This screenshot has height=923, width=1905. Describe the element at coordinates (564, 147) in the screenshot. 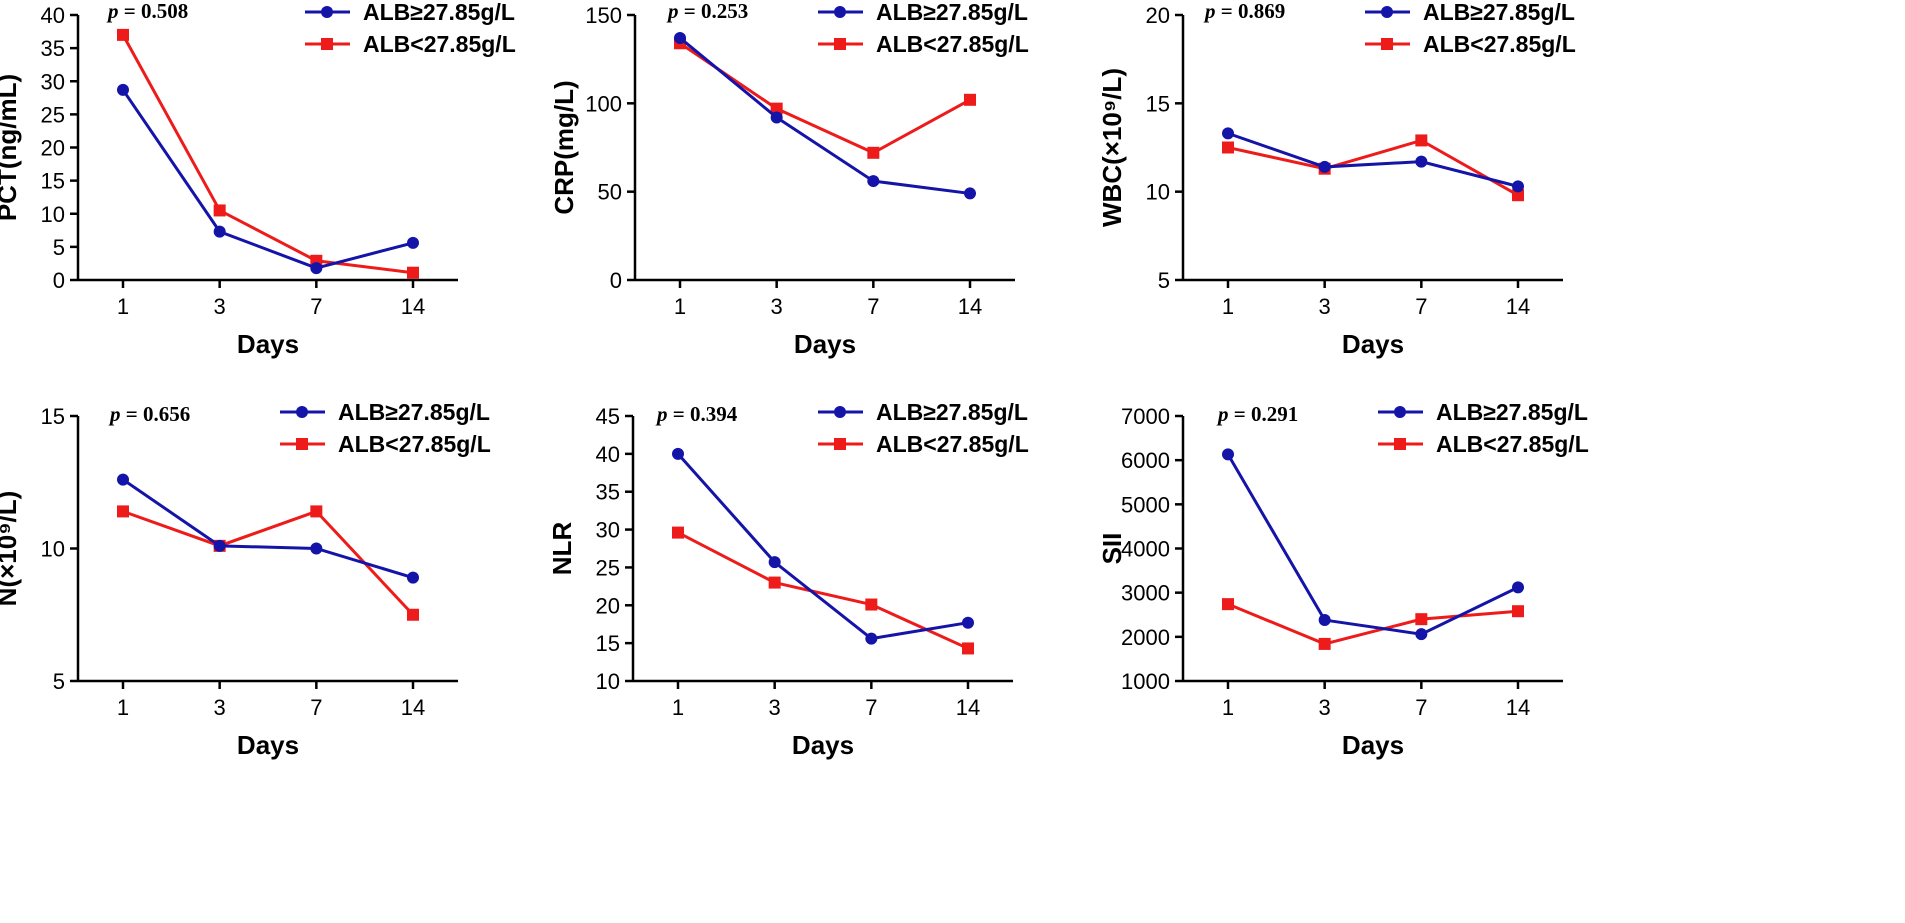

I see `y-axis-title: CRP(mg/L)` at that location.